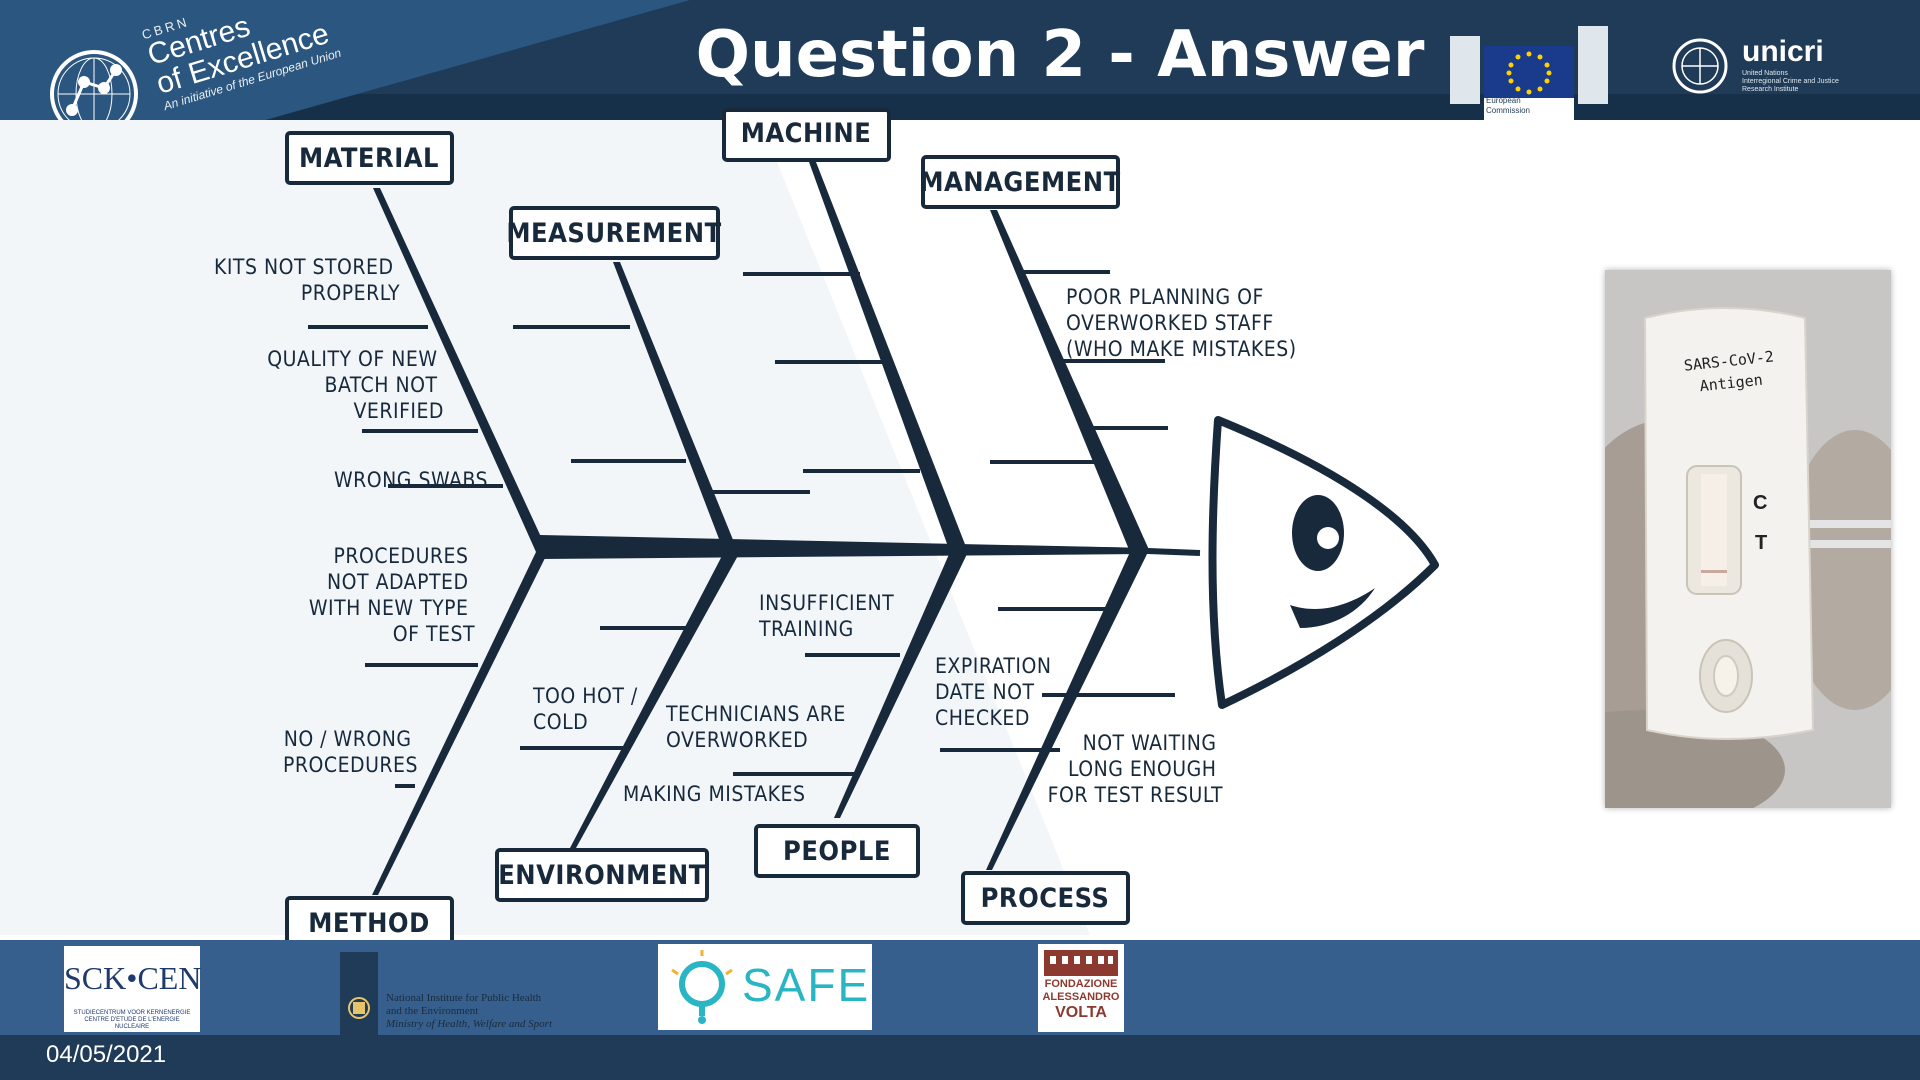 This screenshot has width=1920, height=1080. What do you see at coordinates (737, 740) in the screenshot?
I see `cause-line: OVERWORKED` at bounding box center [737, 740].